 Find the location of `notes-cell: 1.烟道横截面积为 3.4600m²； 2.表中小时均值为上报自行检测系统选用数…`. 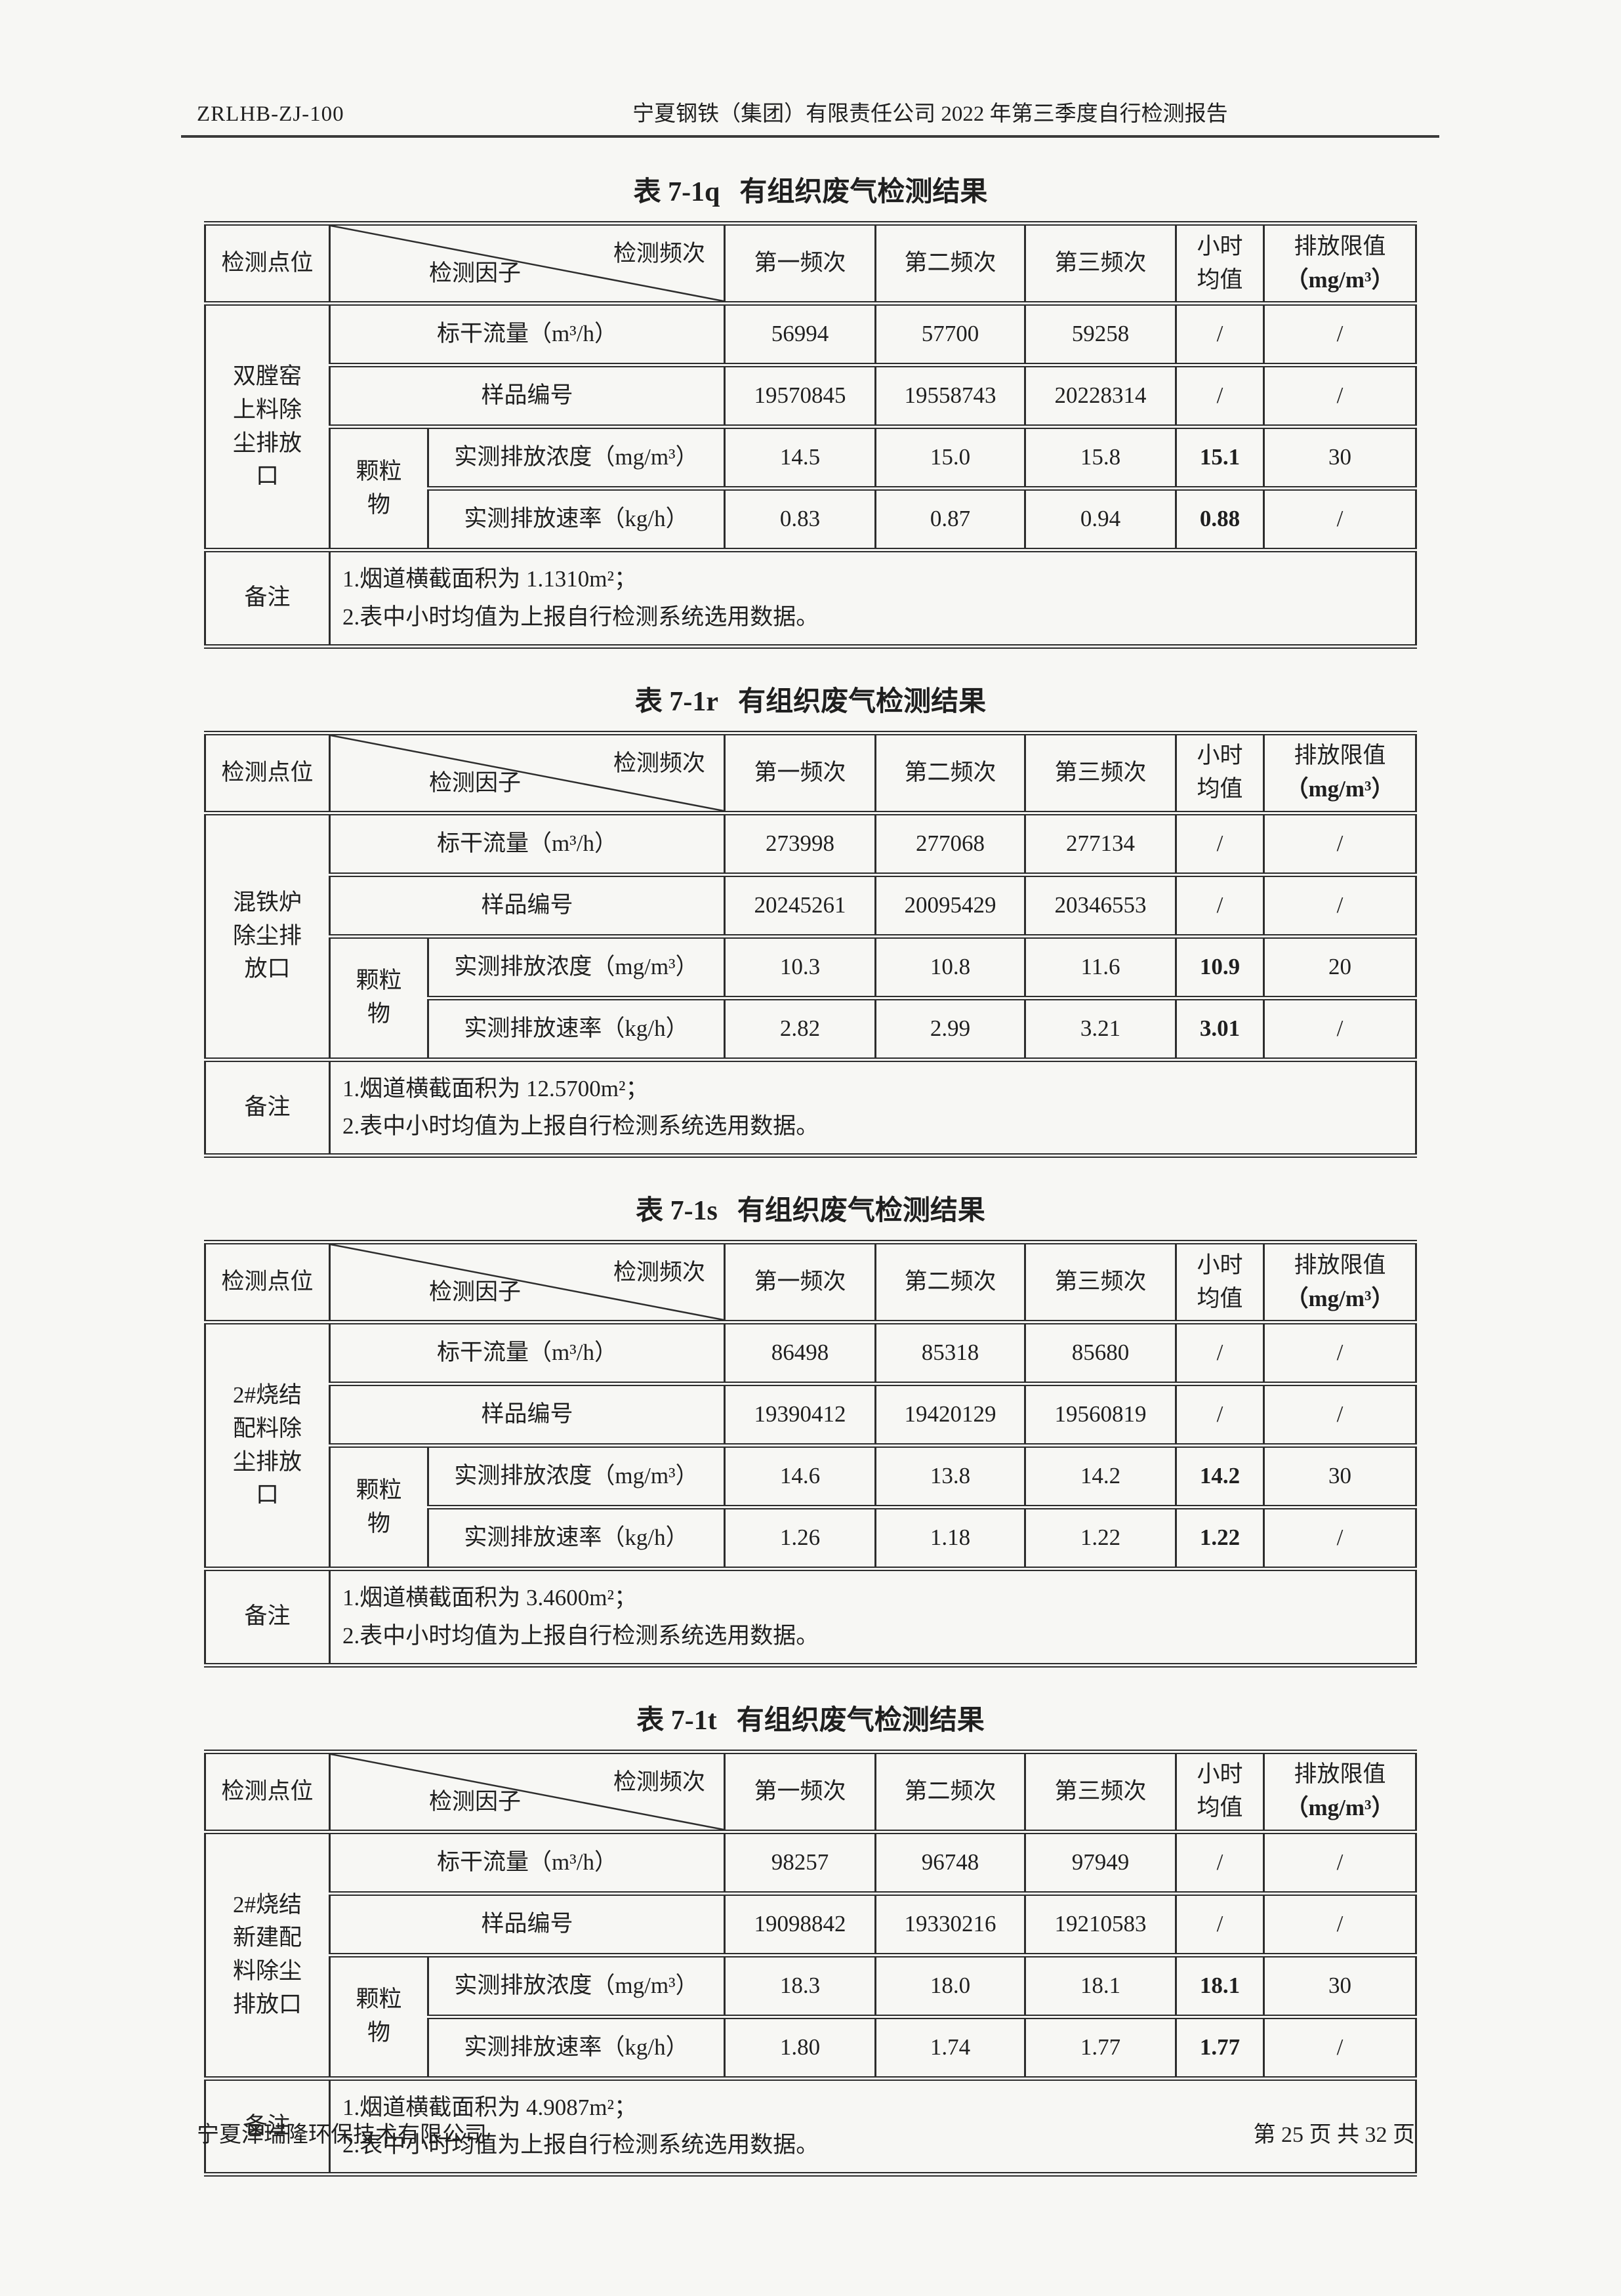

notes-cell: 1.烟道横截面积为 3.4600m²； 2.表中小时均值为上报自行检测系统选用数… is located at coordinates (873, 1617).